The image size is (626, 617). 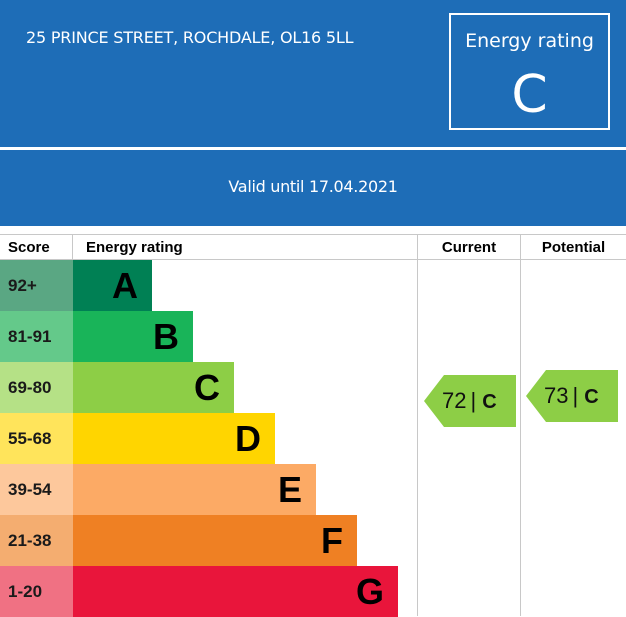 What do you see at coordinates (215, 540) in the screenshot?
I see `band-f: F` at bounding box center [215, 540].